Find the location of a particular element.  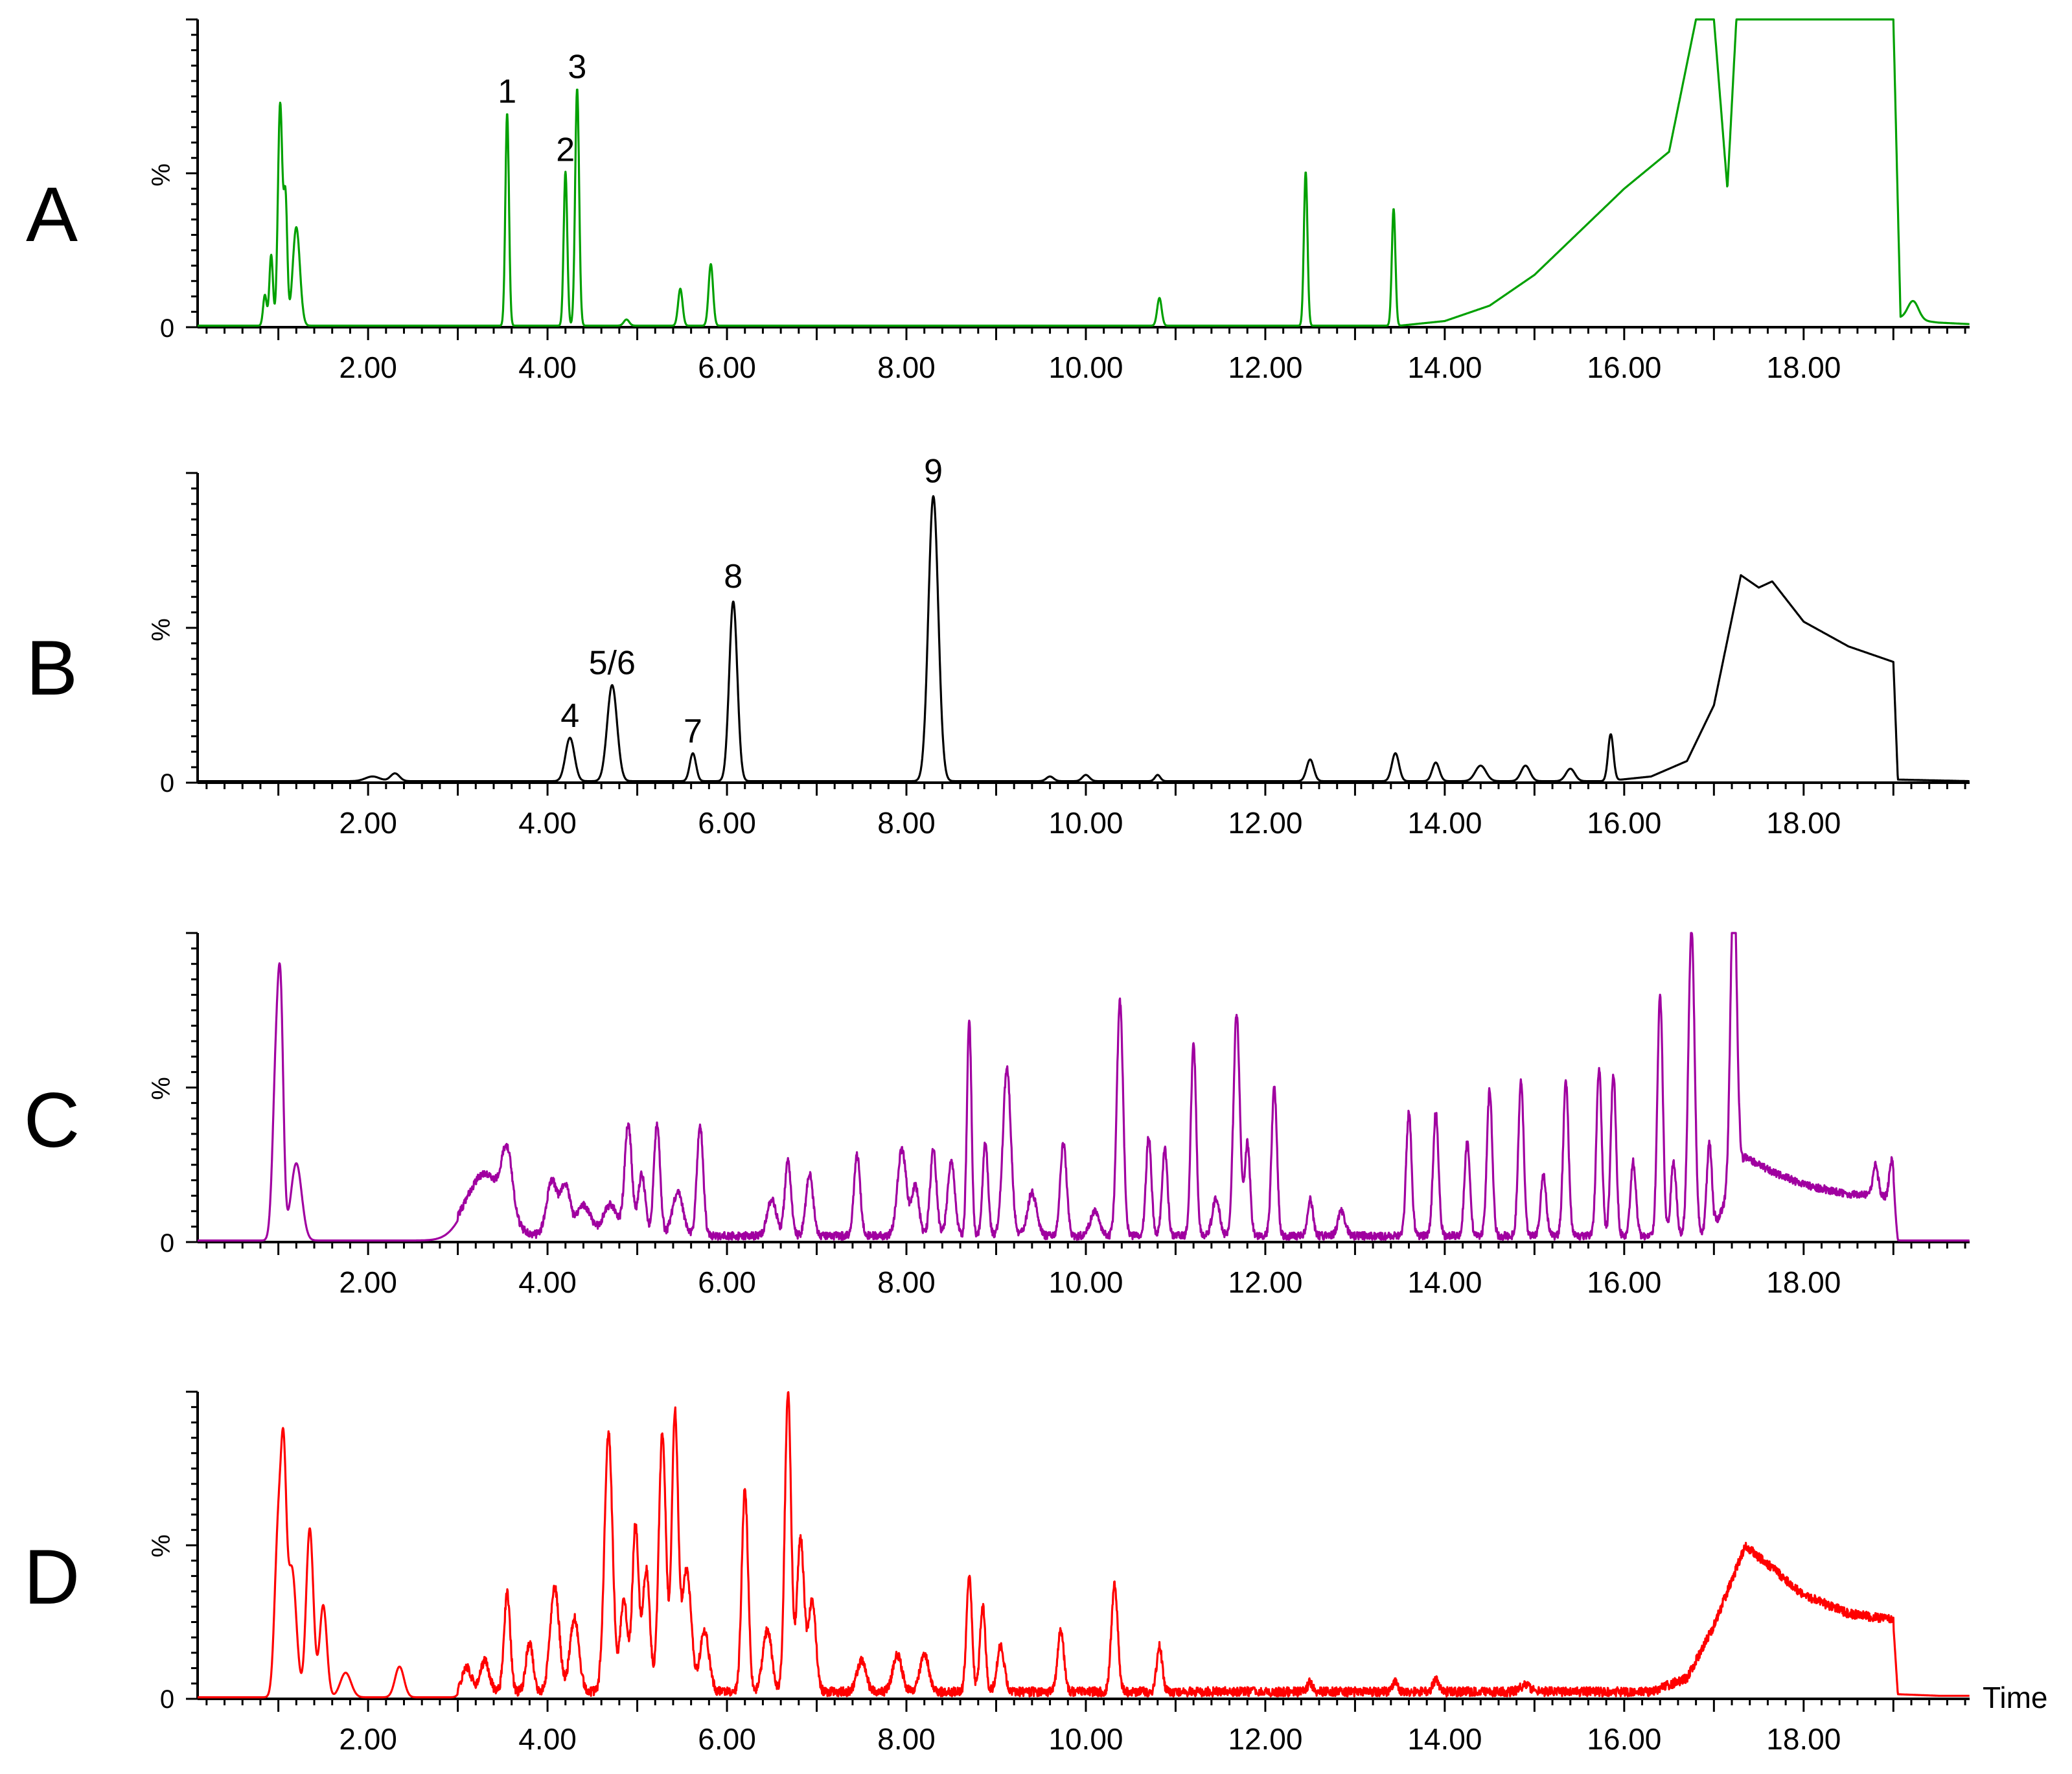

panel-a-peak-labels: 1 2 3 is located at coordinates (542, 108).